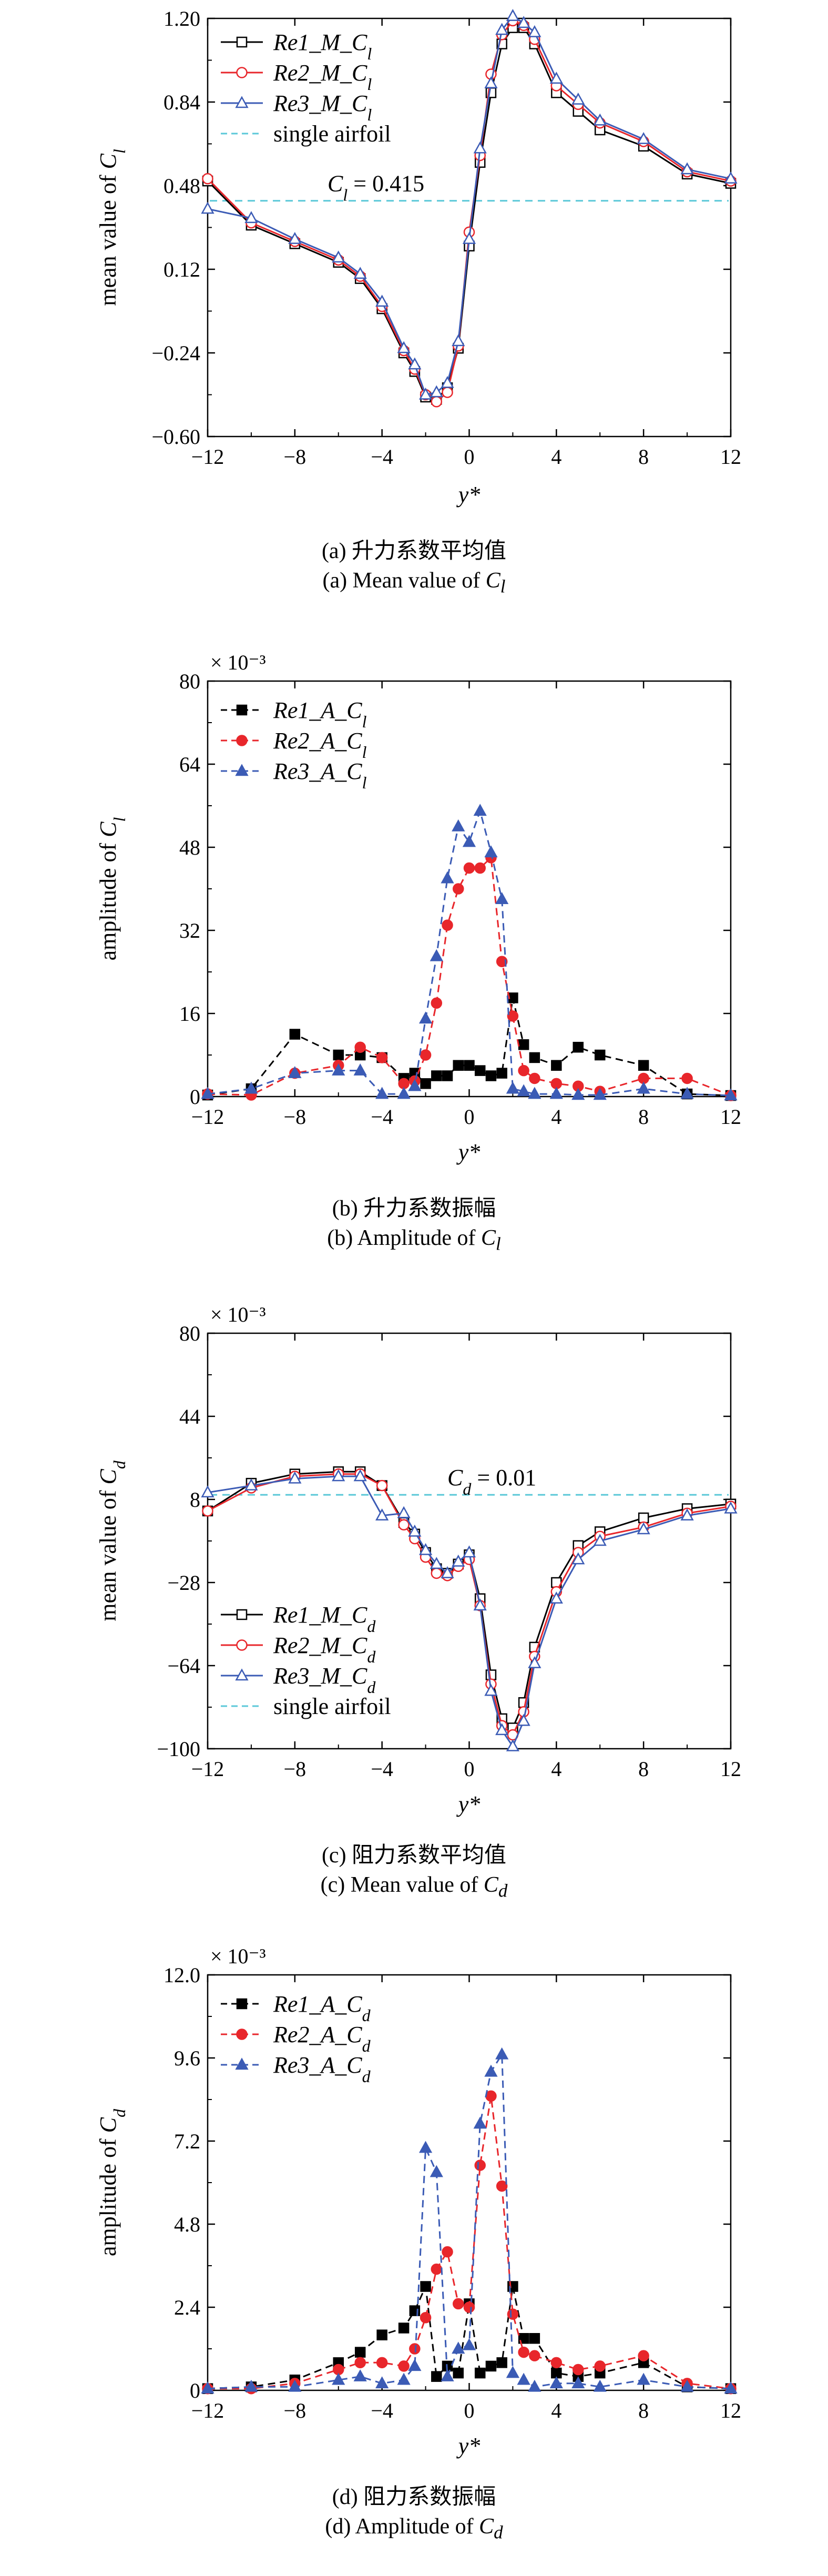 The height and width of the screenshot is (2576, 828). Describe the element at coordinates (414, 551) in the screenshot. I see `caption-cn: (a) 升力系数平均值` at that location.